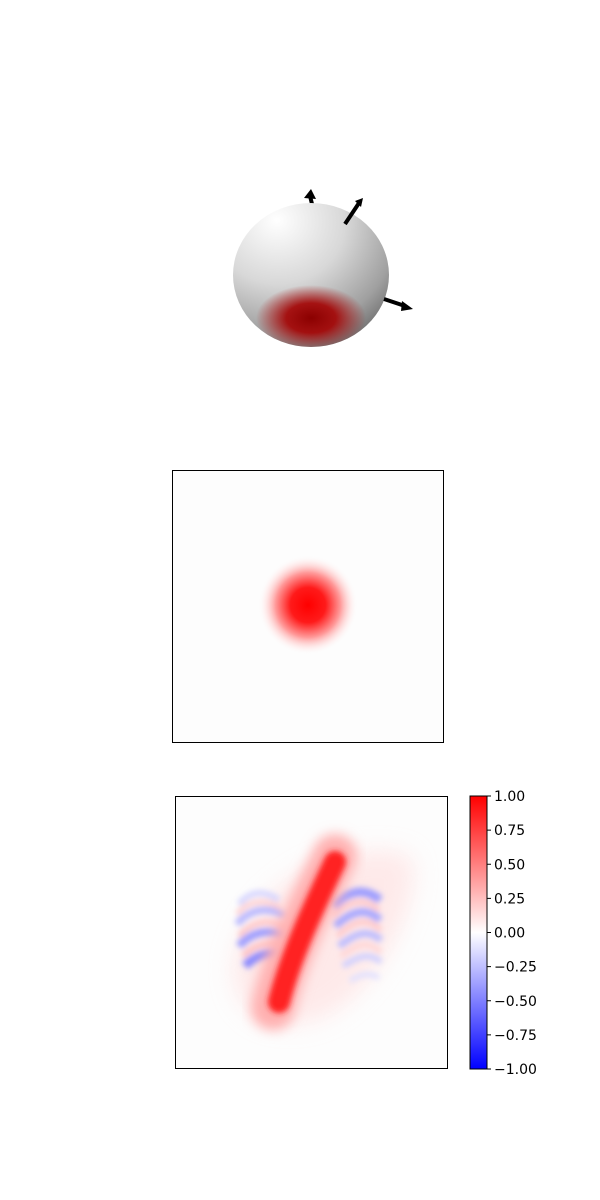 The width and height of the screenshot is (600, 1200). I want to click on colorbar-tick-label: 0.25, so click(509, 899).